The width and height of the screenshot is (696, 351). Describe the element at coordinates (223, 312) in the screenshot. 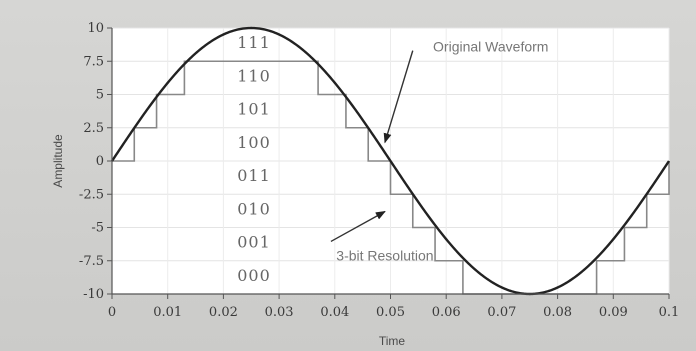

I see `x-tick-label: 0.02` at that location.